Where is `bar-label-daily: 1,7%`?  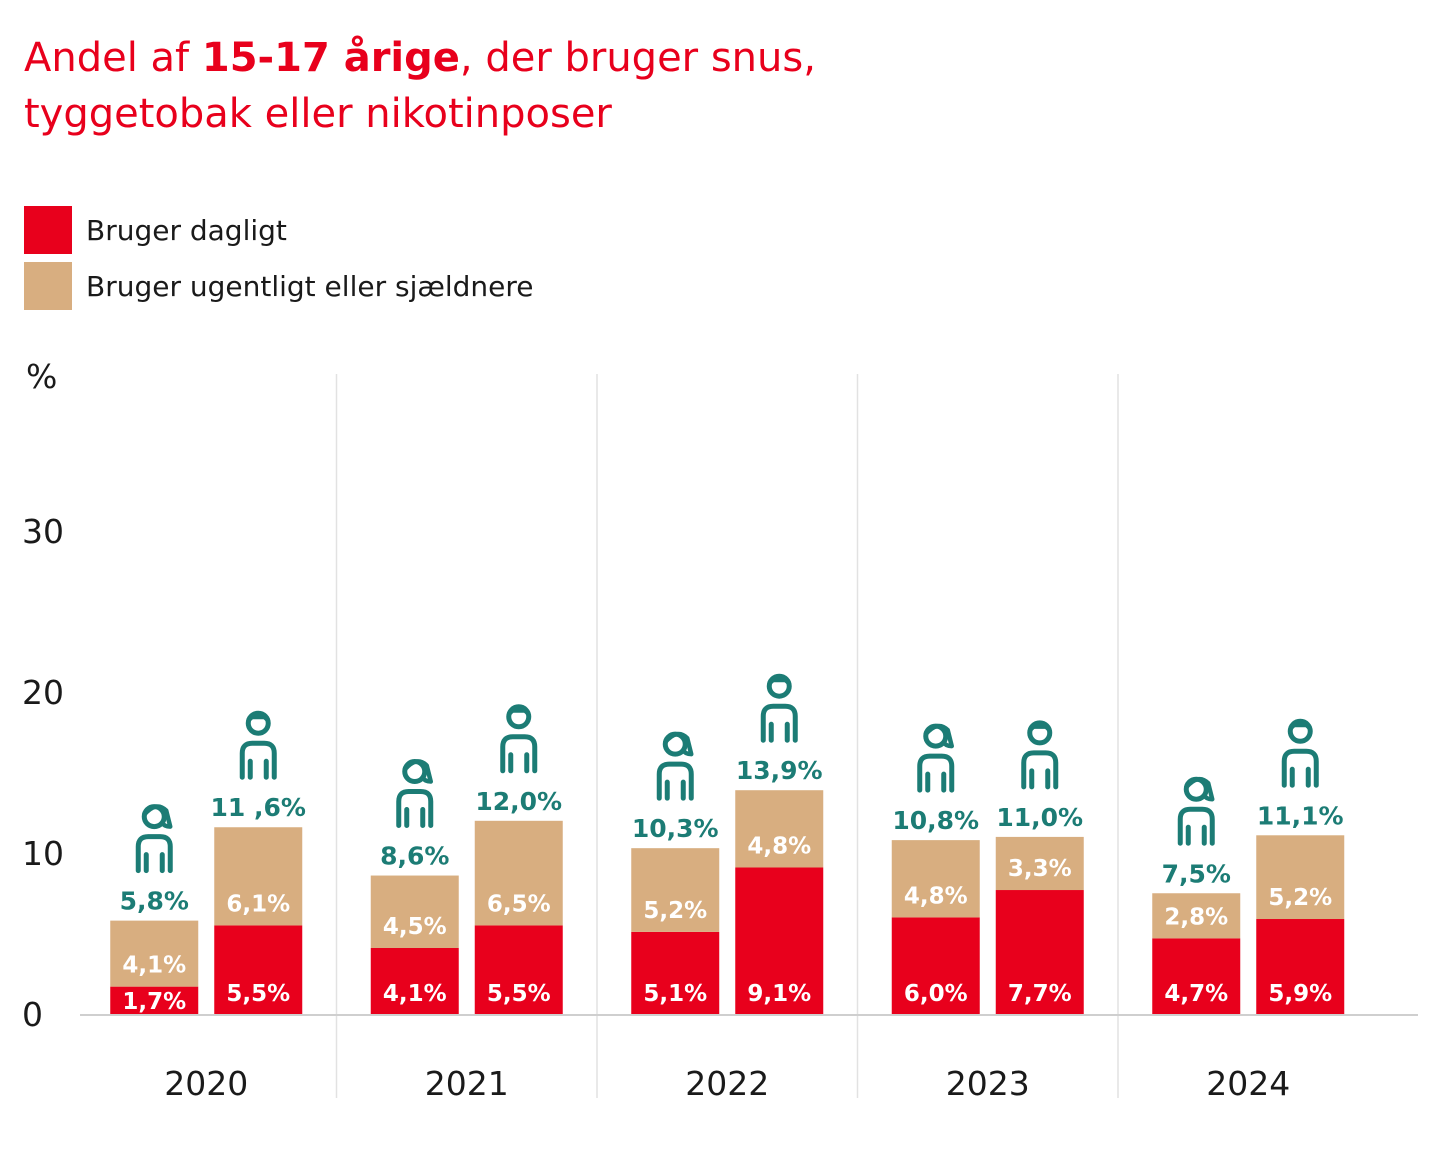 bar-label-daily: 1,7% is located at coordinates (154, 1002).